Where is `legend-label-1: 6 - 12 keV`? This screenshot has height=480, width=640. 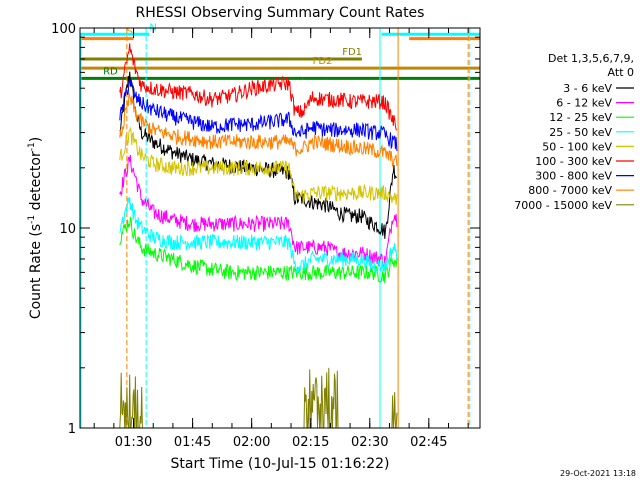
legend-label-1: 6 - 12 keV is located at coordinates (584, 103).